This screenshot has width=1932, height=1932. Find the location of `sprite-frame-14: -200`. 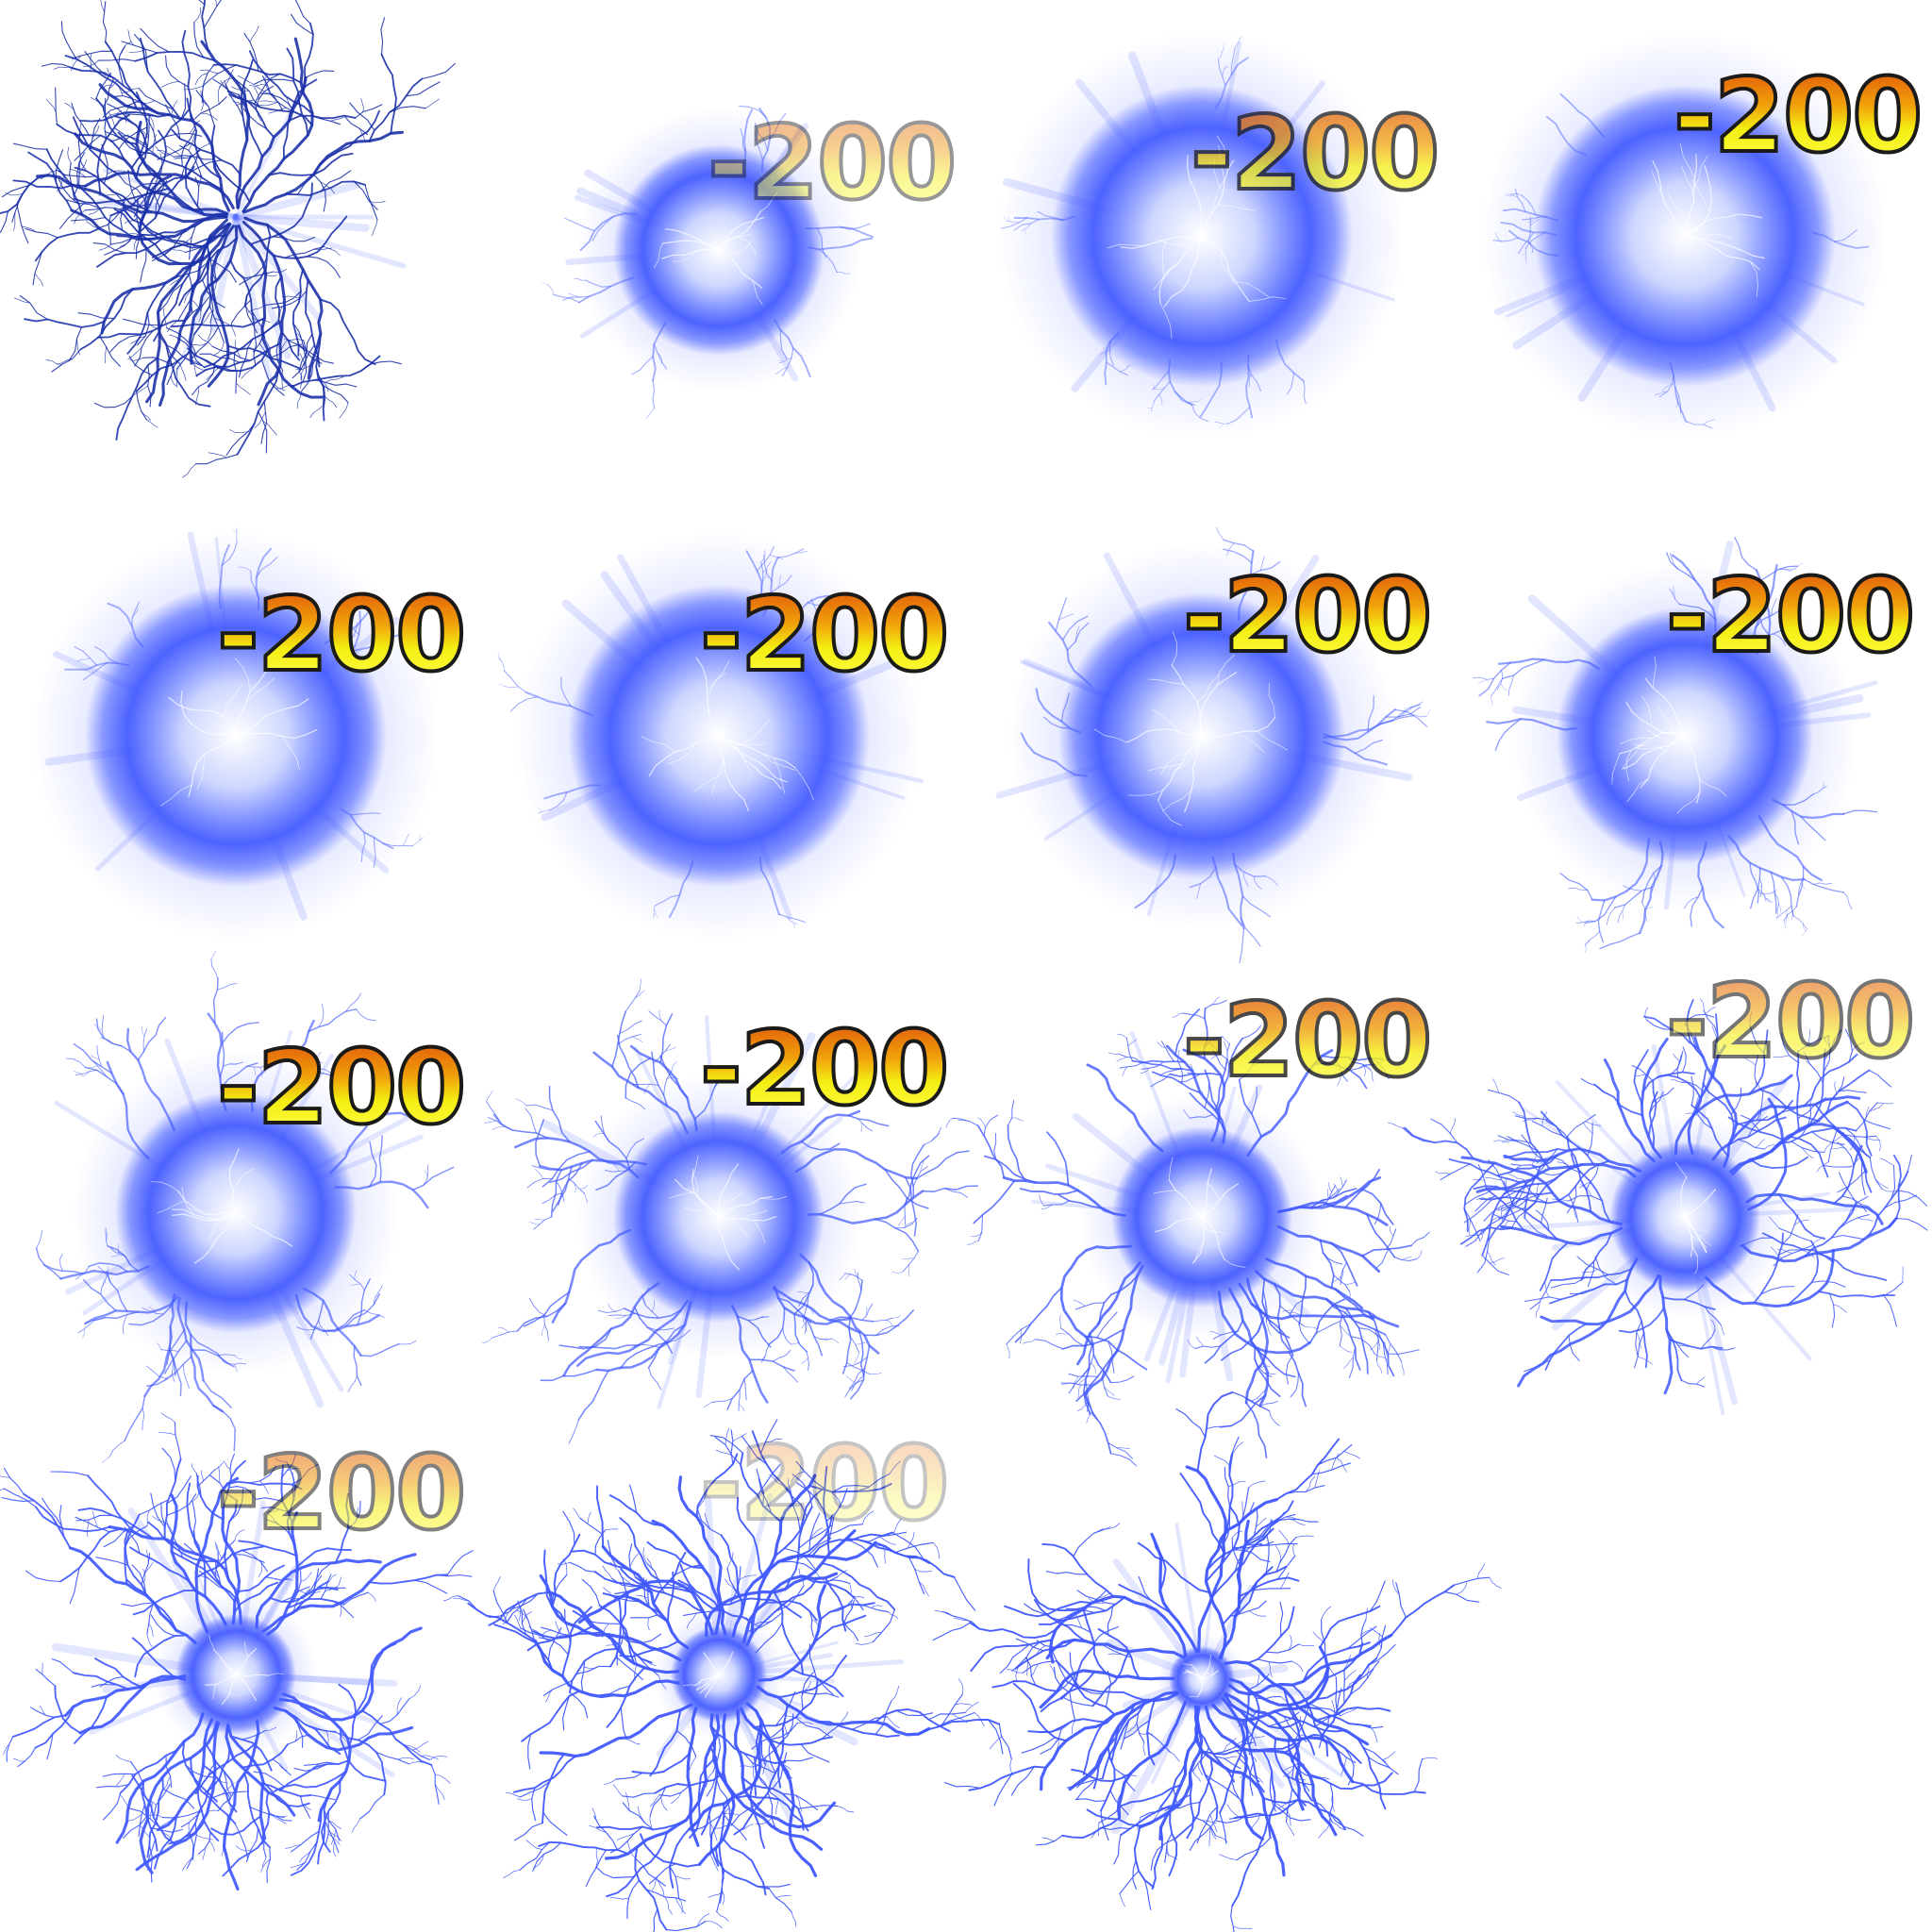

sprite-frame-14: -200 is located at coordinates (728, 1645).